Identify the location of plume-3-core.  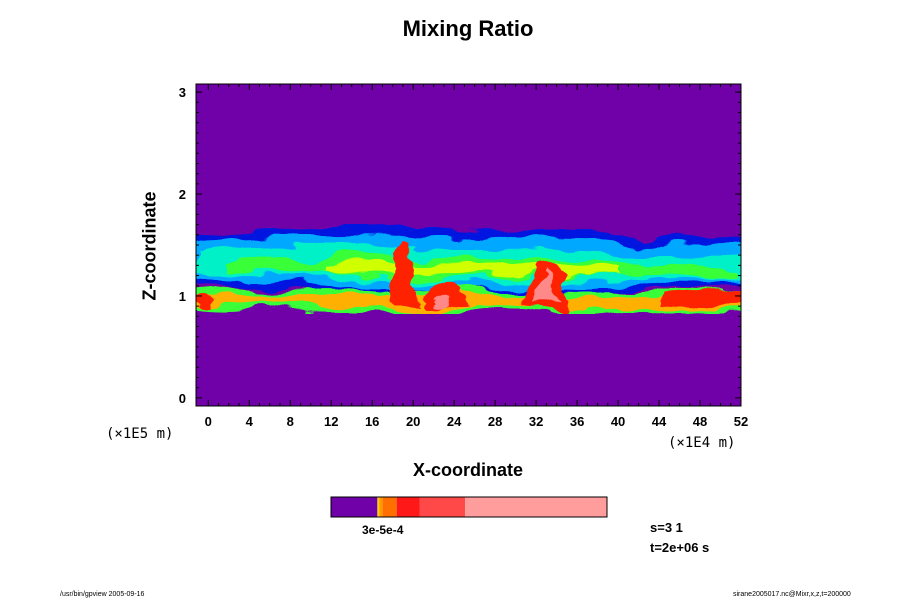
(545, 289).